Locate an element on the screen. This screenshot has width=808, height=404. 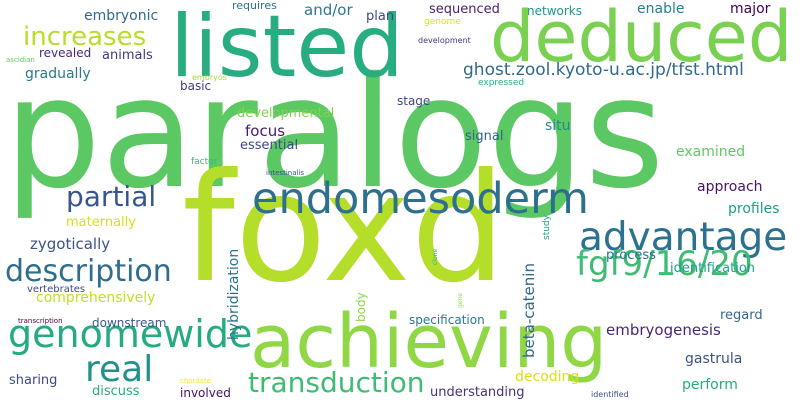
word-deduced: deduced is located at coordinates (641, 39).